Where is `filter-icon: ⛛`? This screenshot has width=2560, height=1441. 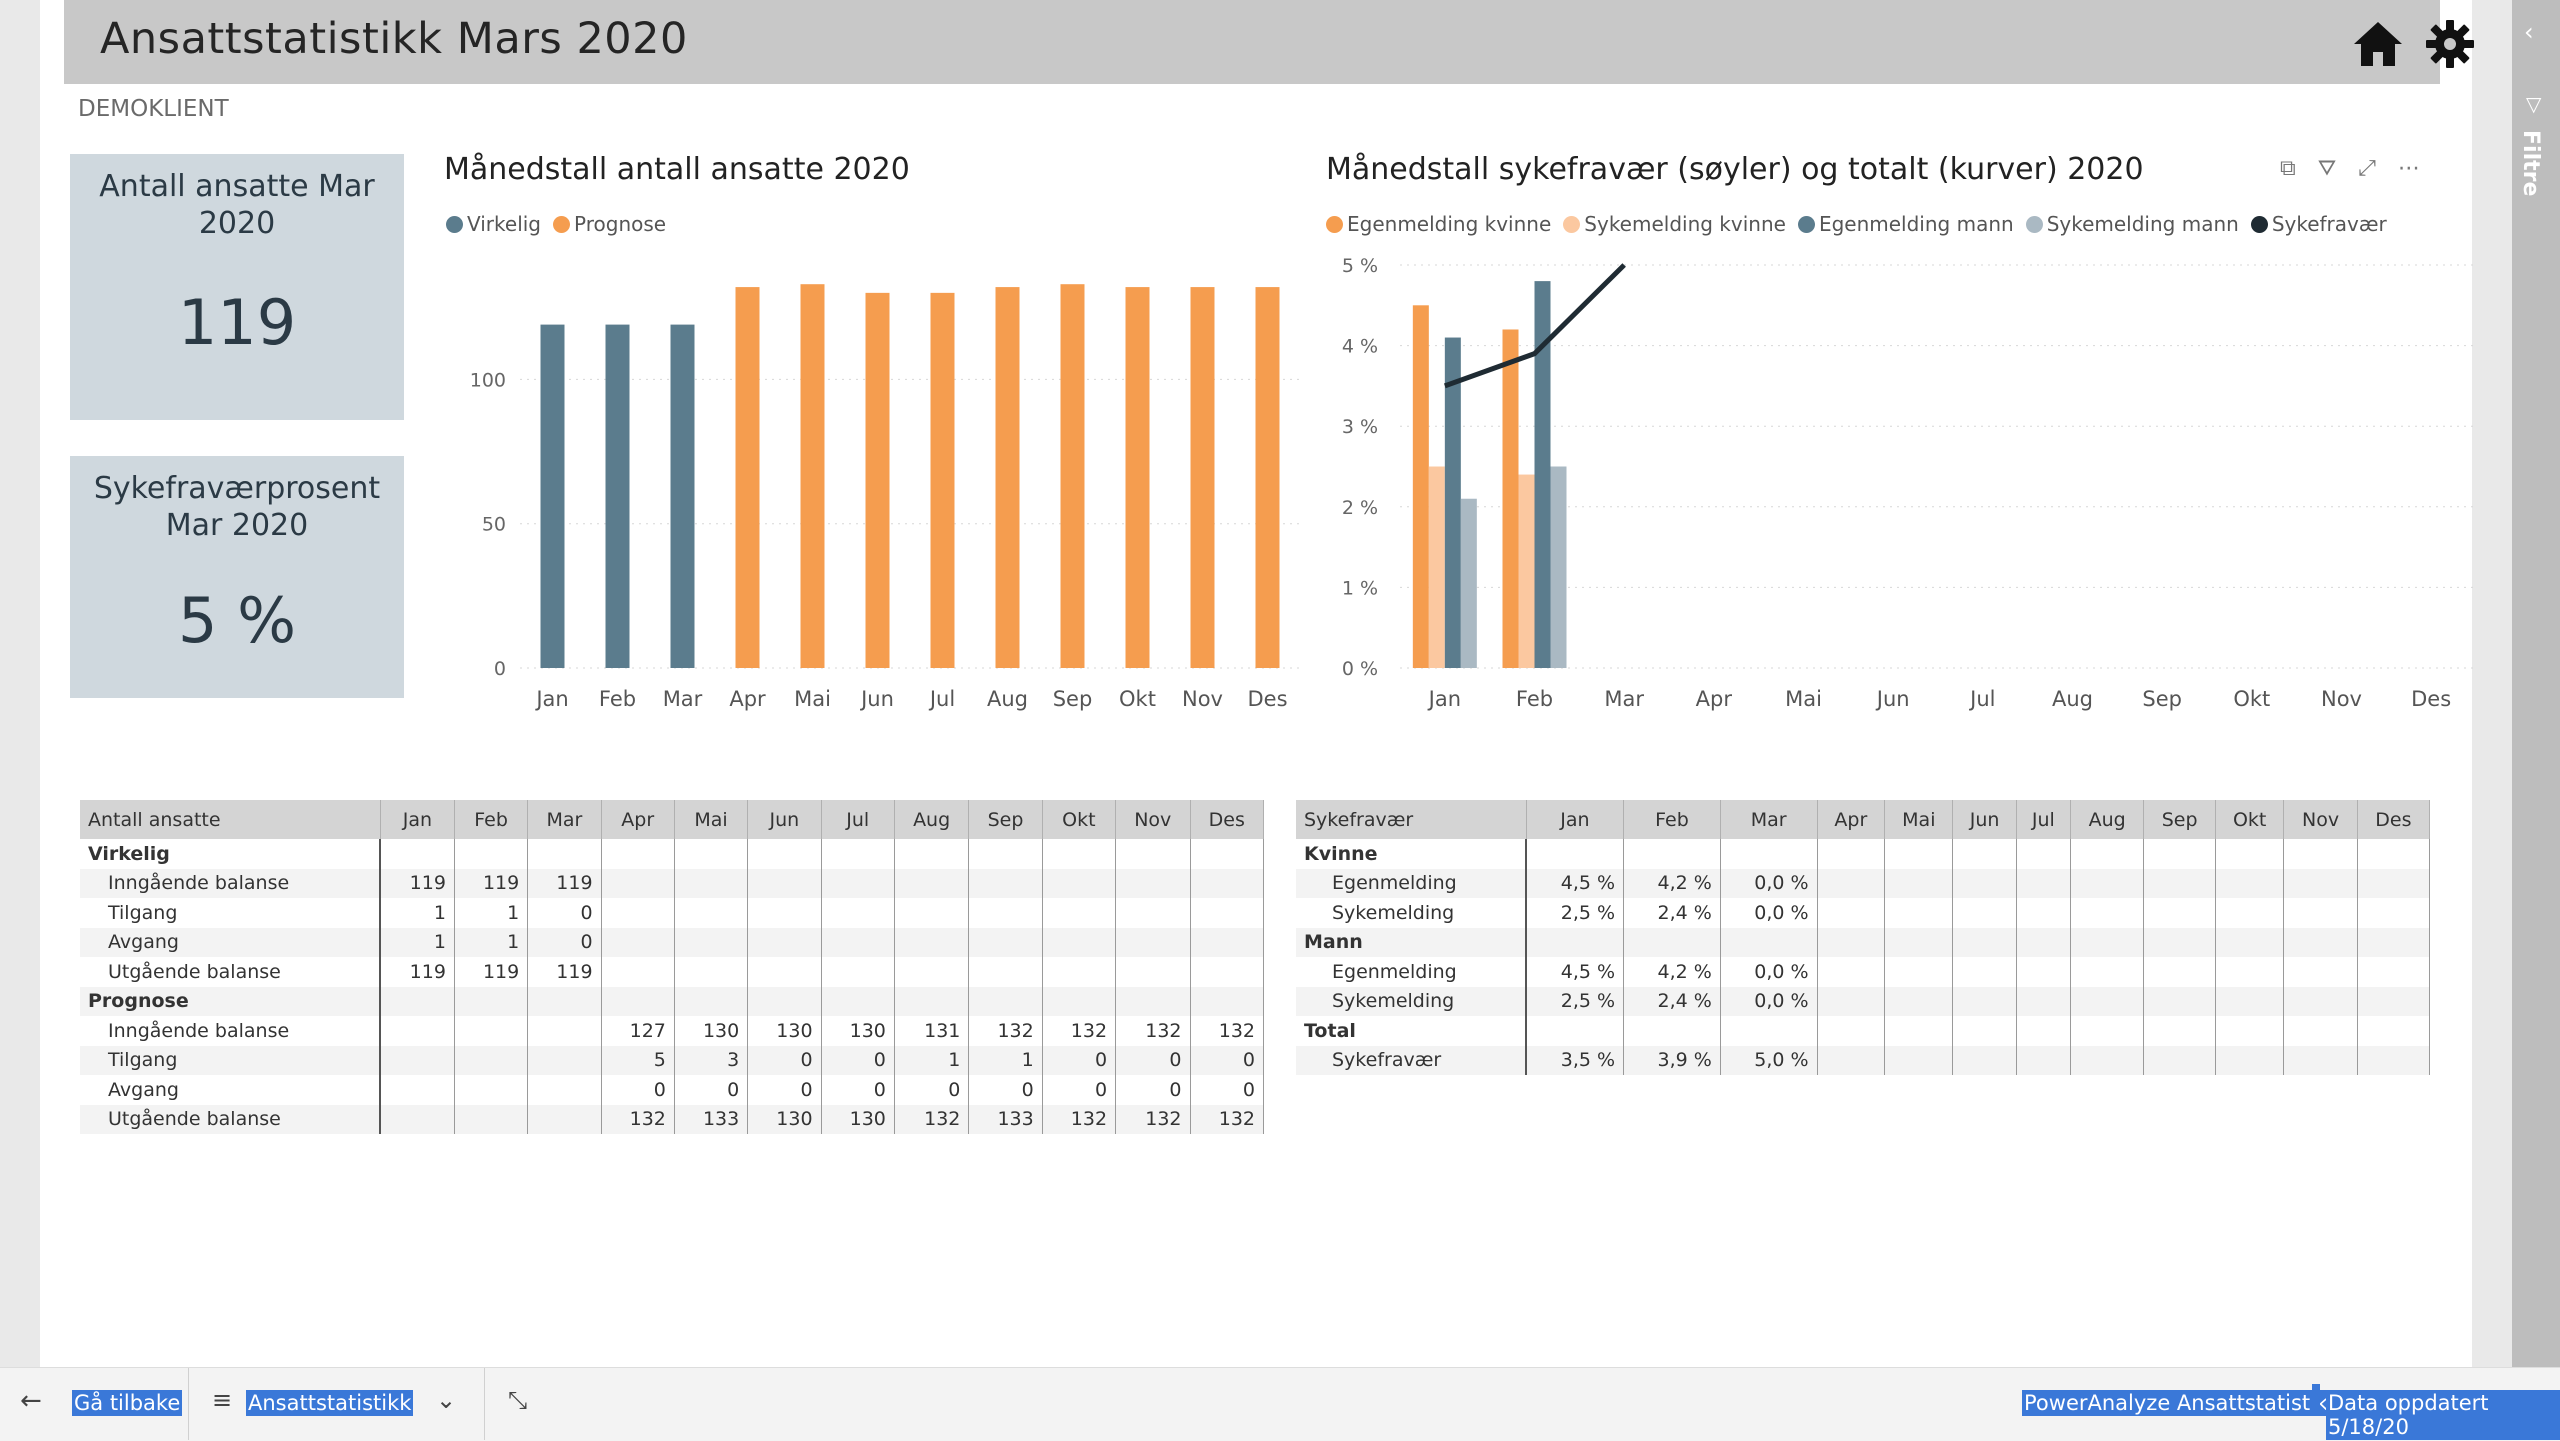
filter-icon: ⛛ is located at coordinates (2327, 168).